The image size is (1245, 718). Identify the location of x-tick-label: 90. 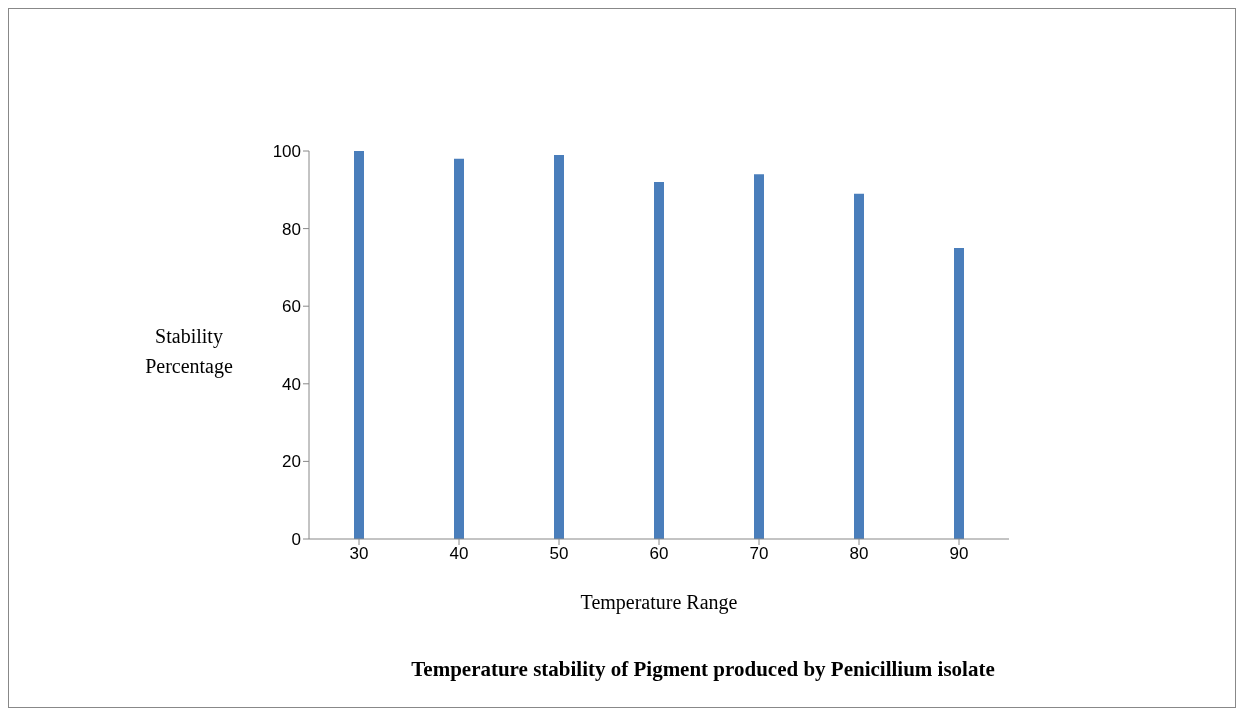
(959, 554).